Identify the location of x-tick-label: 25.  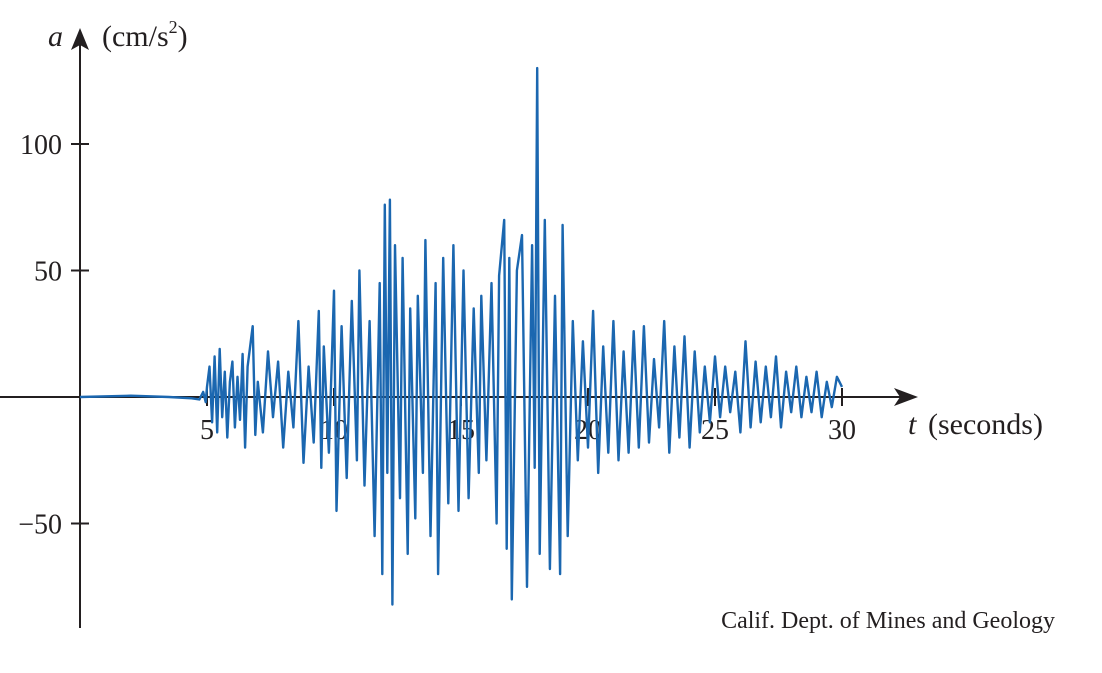
(715, 430).